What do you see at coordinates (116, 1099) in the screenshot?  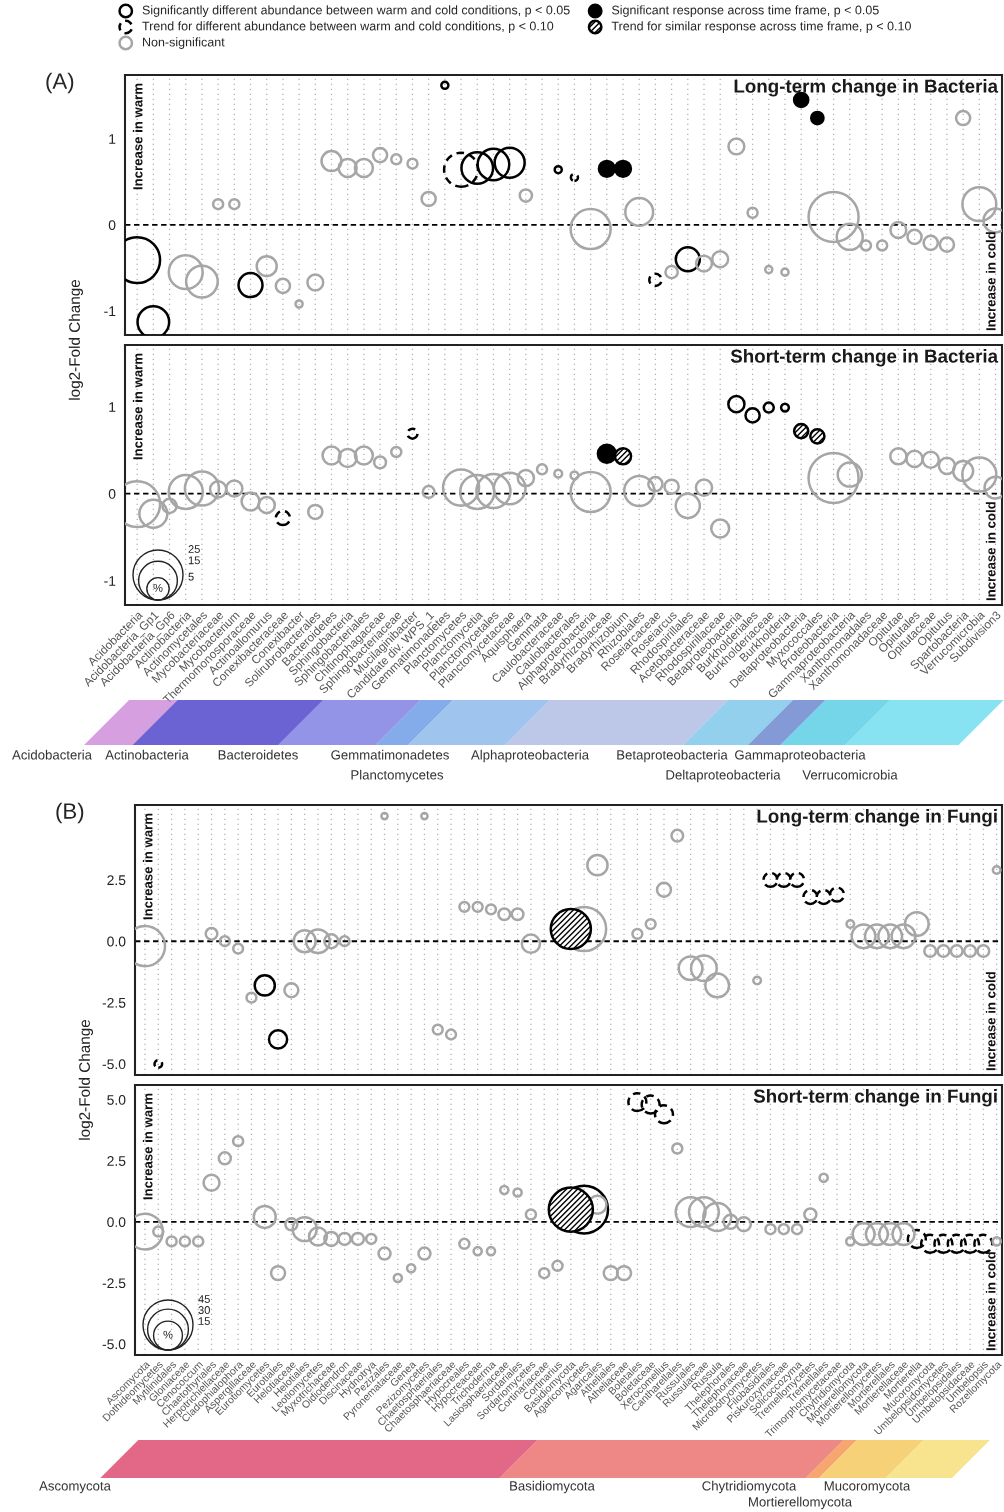 I see `y-tick-label: 5.0` at bounding box center [116, 1099].